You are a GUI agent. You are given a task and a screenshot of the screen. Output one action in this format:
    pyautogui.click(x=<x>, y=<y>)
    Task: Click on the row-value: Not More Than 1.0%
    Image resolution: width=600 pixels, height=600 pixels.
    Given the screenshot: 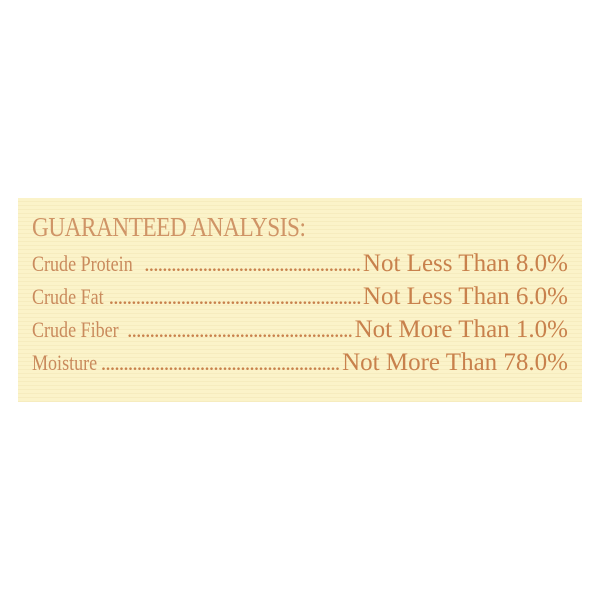 What is the action you would take?
    pyautogui.click(x=461, y=329)
    